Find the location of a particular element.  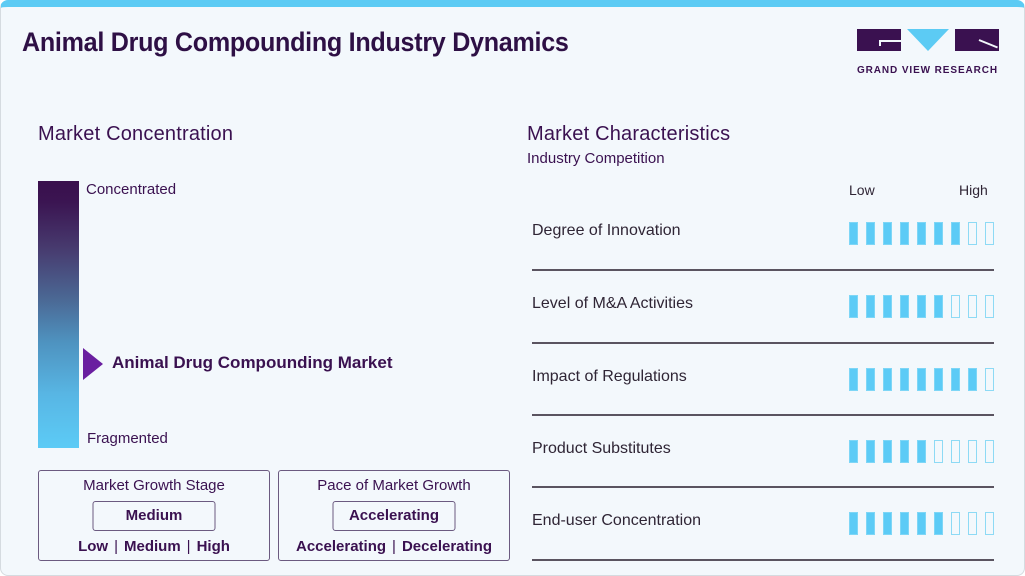

market-position-label: Animal Drug Compounding Market is located at coordinates (252, 362).